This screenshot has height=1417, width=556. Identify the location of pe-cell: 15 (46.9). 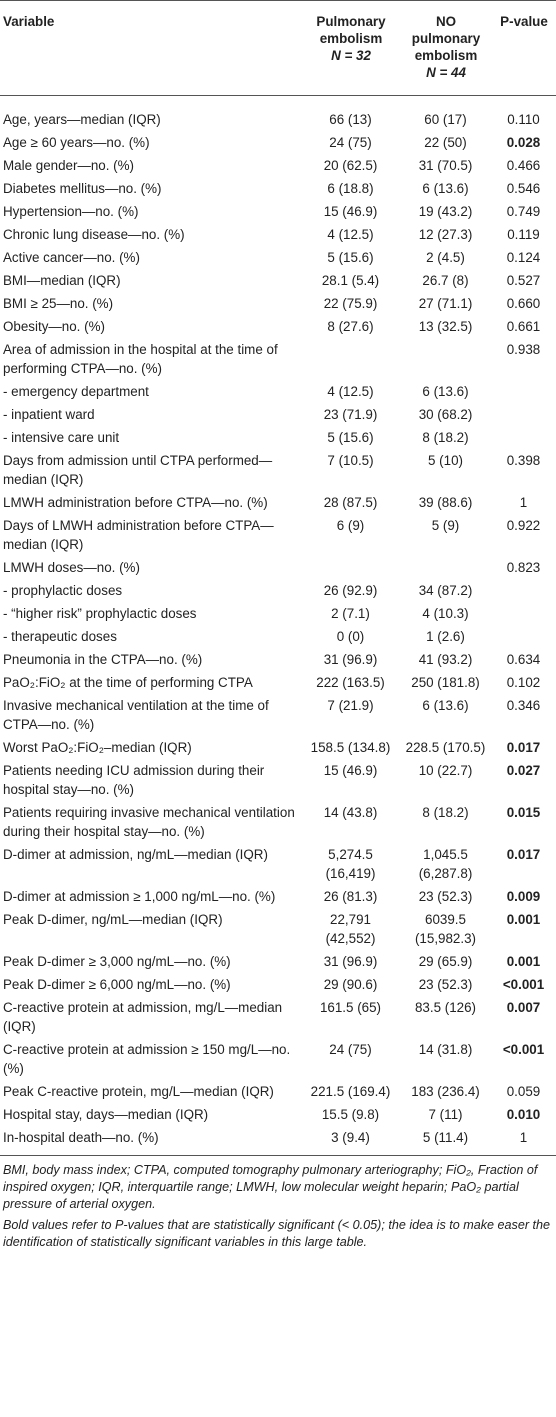
(350, 211).